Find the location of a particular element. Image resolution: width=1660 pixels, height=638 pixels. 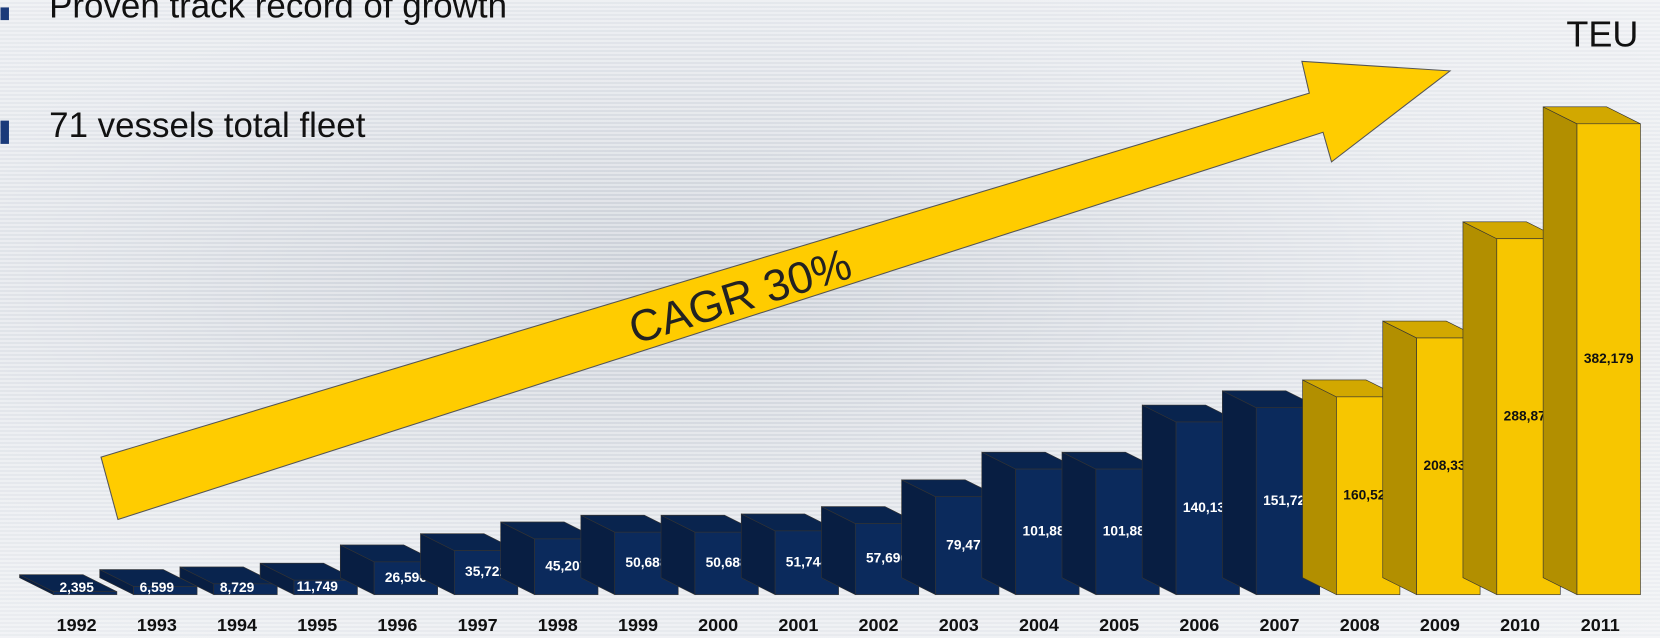

bar-group: 51,744 2001 is located at coordinates (789, 574).